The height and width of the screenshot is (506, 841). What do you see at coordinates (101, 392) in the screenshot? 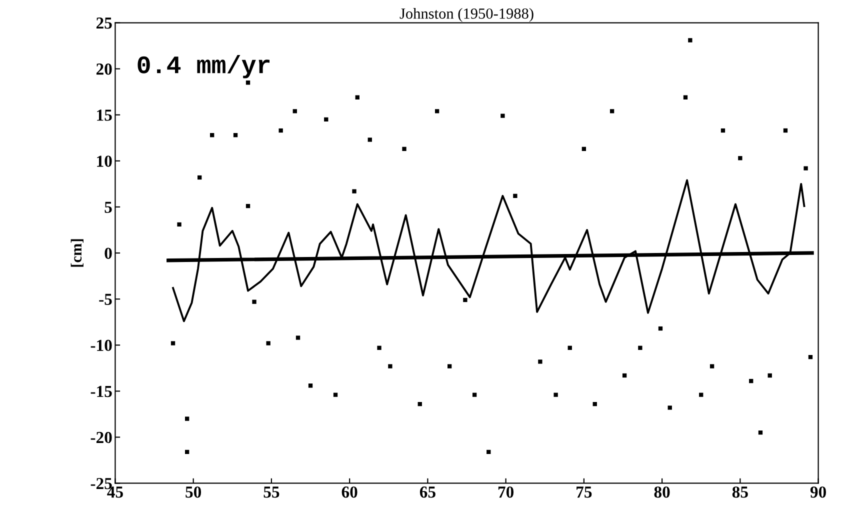
I see `y-tick-label: -15` at bounding box center [101, 392].